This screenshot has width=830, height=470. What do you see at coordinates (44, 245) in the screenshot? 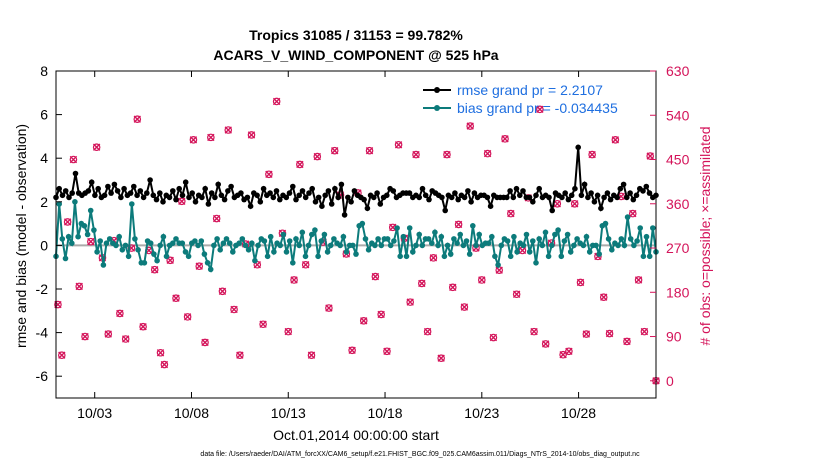
I see `y-tick-label: 0` at bounding box center [44, 245].